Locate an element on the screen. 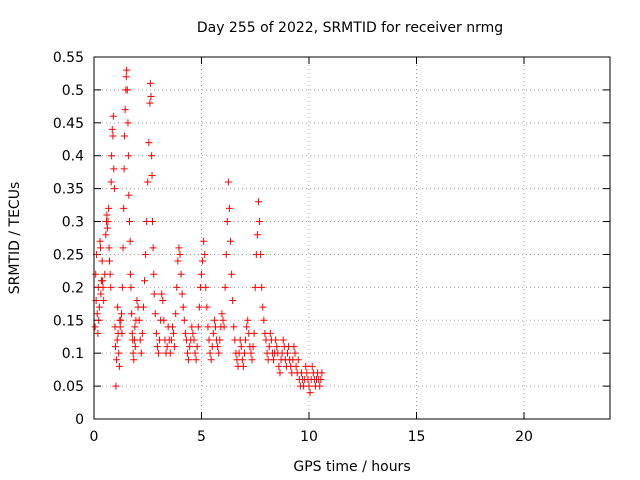 This screenshot has height=480, width=640. x-tick-label: 15 is located at coordinates (417, 437).